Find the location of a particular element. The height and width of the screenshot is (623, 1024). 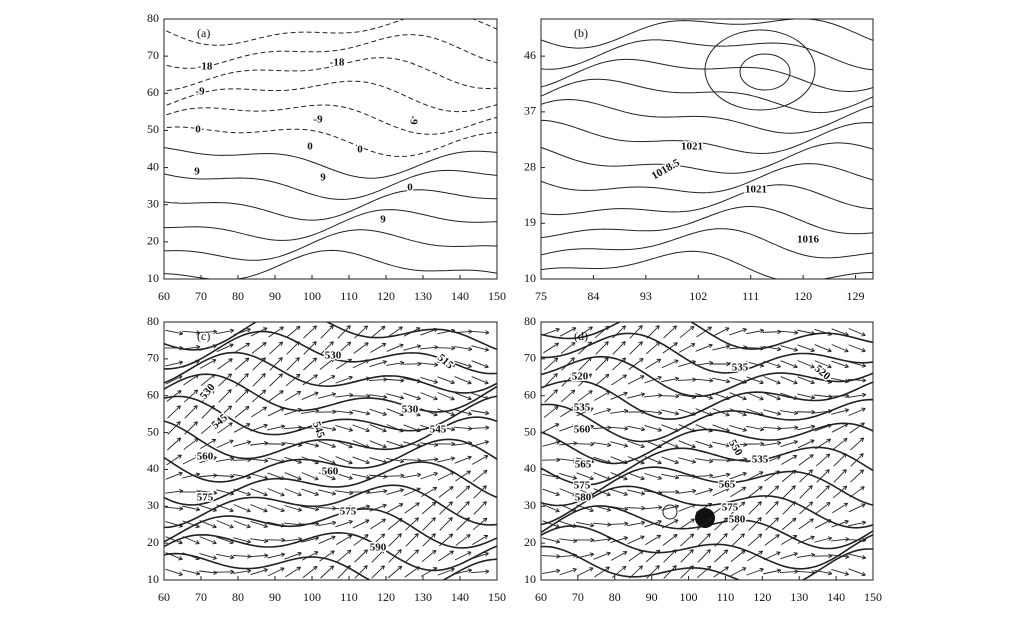

x-tick-label: 140 is located at coordinates (836, 597).